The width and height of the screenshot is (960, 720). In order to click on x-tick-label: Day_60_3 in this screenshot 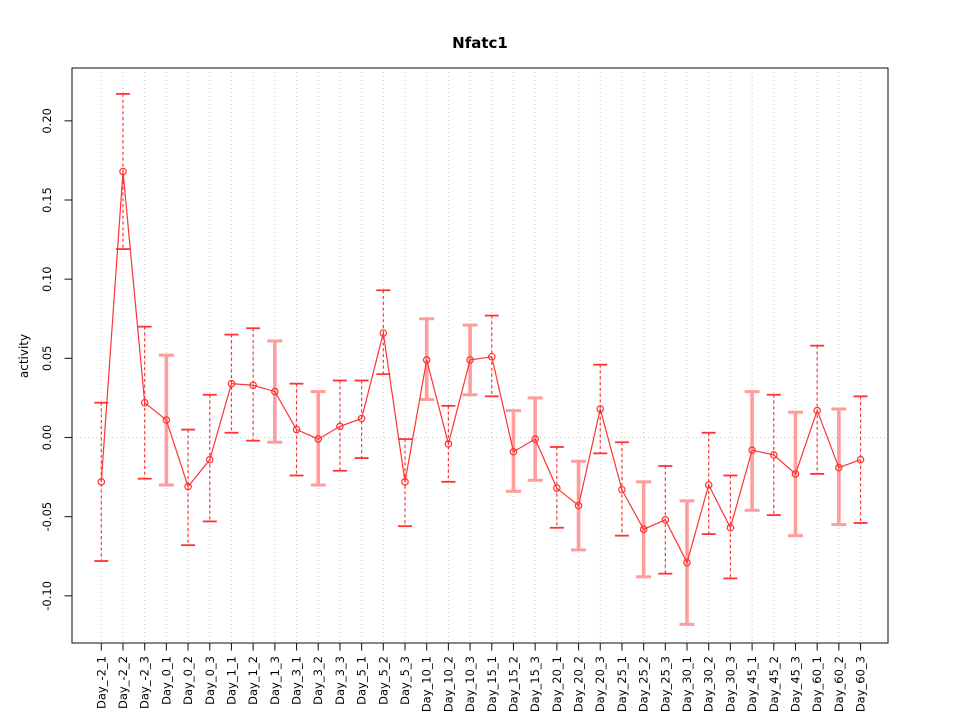, I will do `click(861, 684)`.